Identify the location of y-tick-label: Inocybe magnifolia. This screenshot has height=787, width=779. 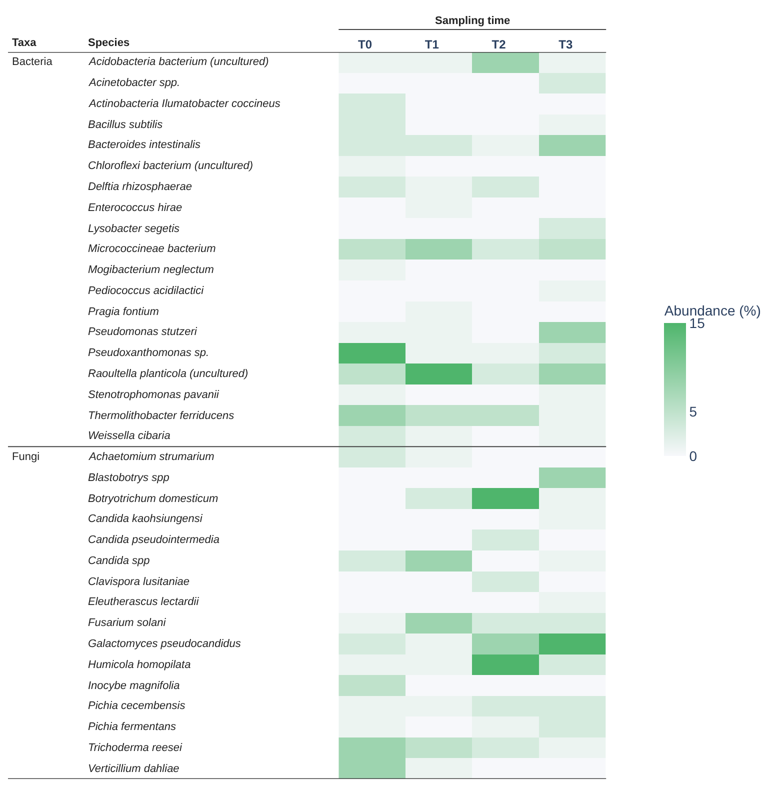
(134, 686).